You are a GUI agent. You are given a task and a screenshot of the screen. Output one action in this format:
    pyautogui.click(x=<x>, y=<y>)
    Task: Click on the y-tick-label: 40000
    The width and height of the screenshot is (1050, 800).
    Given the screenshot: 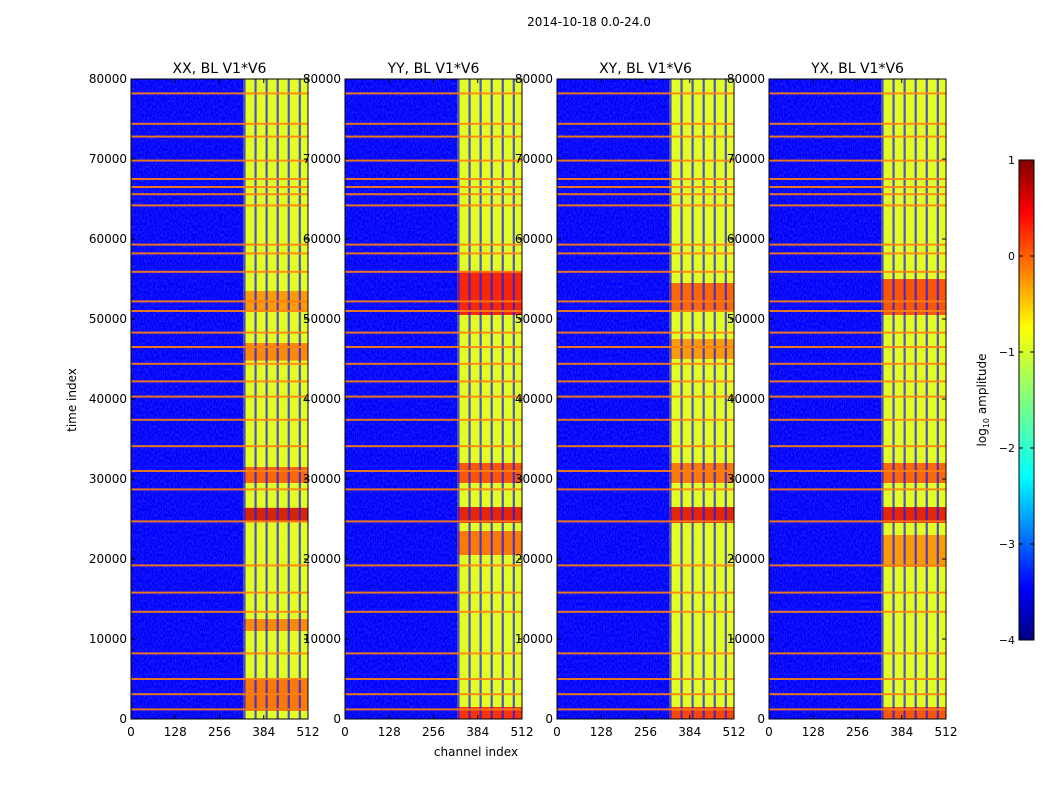 What is the action you would take?
    pyautogui.click(x=108, y=399)
    